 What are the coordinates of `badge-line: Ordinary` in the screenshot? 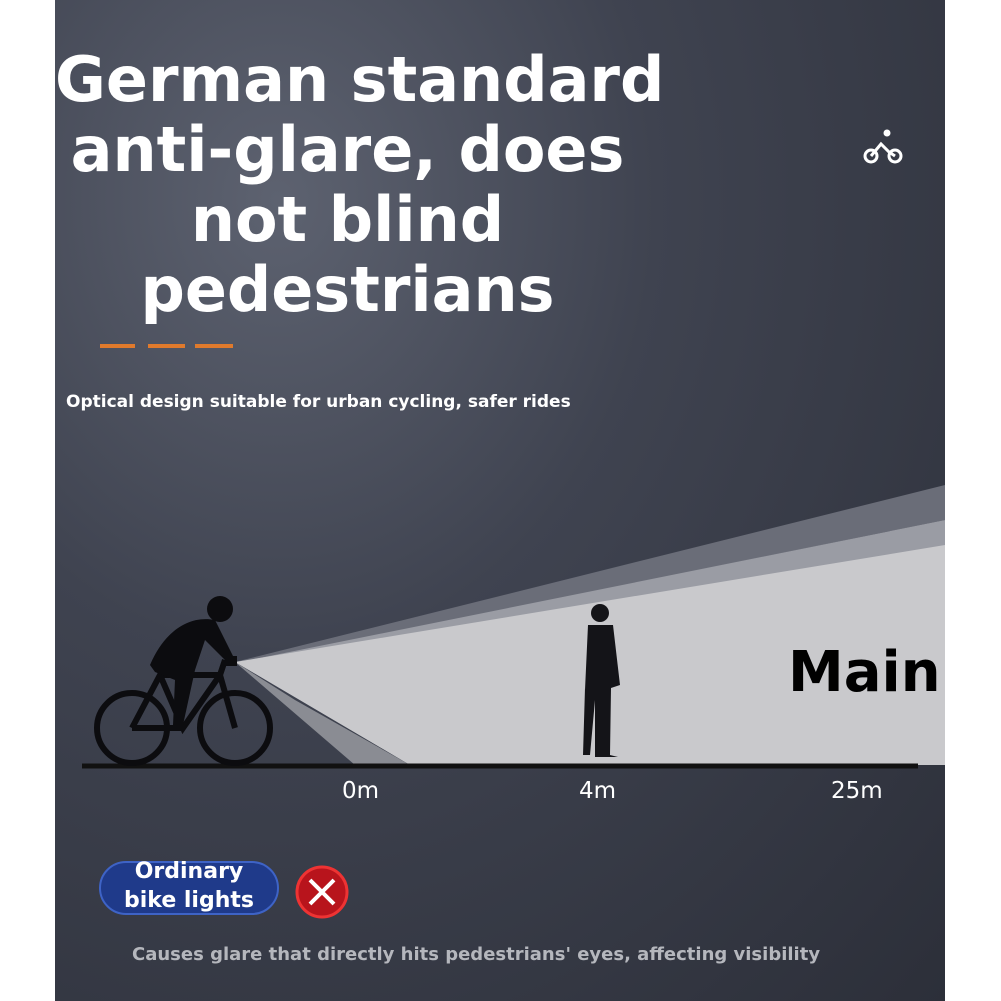 It's located at (189, 871).